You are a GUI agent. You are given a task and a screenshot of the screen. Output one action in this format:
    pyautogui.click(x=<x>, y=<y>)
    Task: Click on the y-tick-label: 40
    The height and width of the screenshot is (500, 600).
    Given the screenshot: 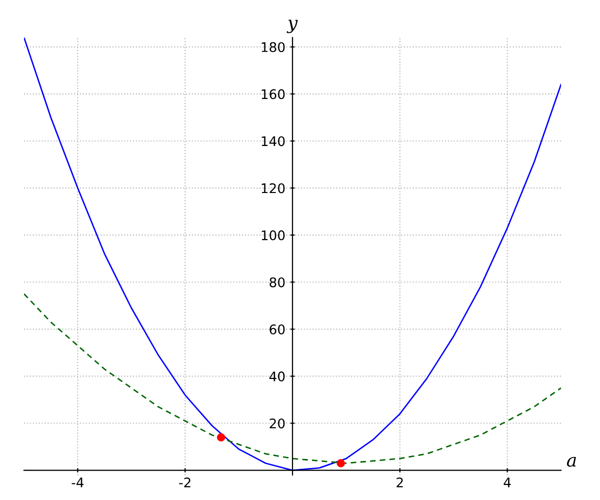 What is the action you would take?
    pyautogui.click(x=277, y=376)
    